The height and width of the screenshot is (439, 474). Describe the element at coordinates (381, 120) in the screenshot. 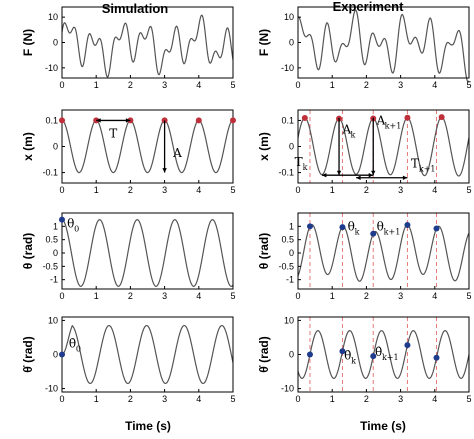

I see `amplitude-k1-label: A` at that location.